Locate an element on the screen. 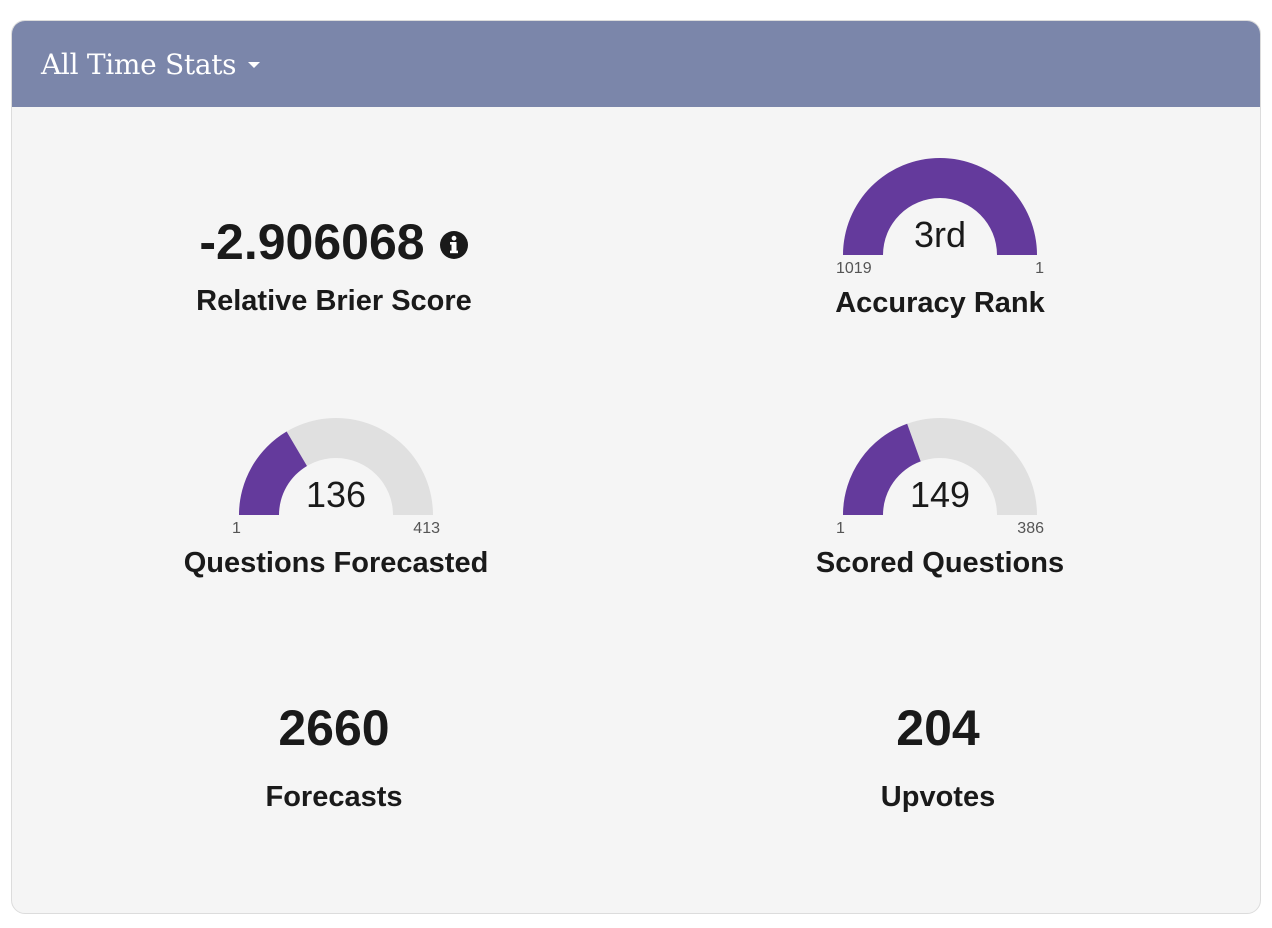  brier-score-stat: -2.906068 Relative Brier Score is located at coordinates (334, 267).